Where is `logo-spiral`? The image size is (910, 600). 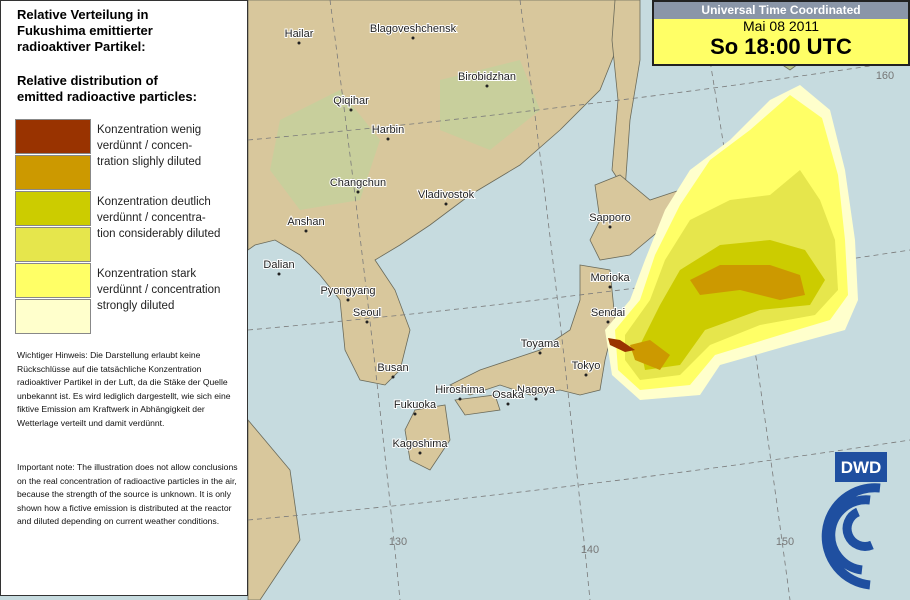 logo-spiral is located at coordinates (851, 536).